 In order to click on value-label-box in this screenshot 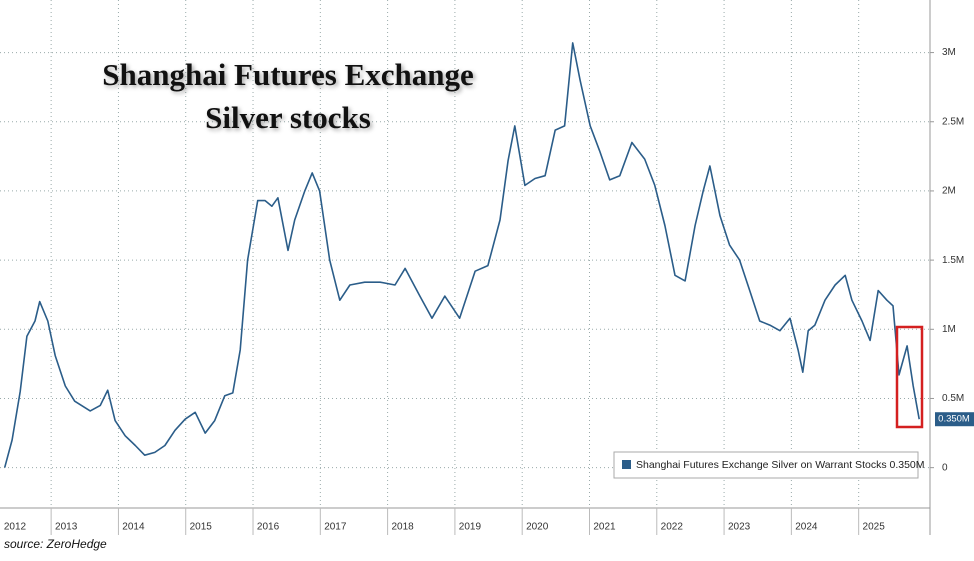, I will do `click(954, 419)`.